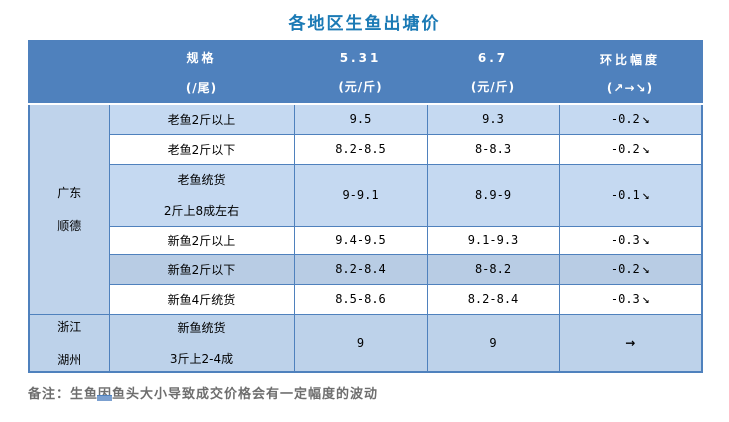 This screenshot has height=422, width=729. What do you see at coordinates (493, 299) in the screenshot?
I see `price-67-cell: 8.2-8.4` at bounding box center [493, 299].